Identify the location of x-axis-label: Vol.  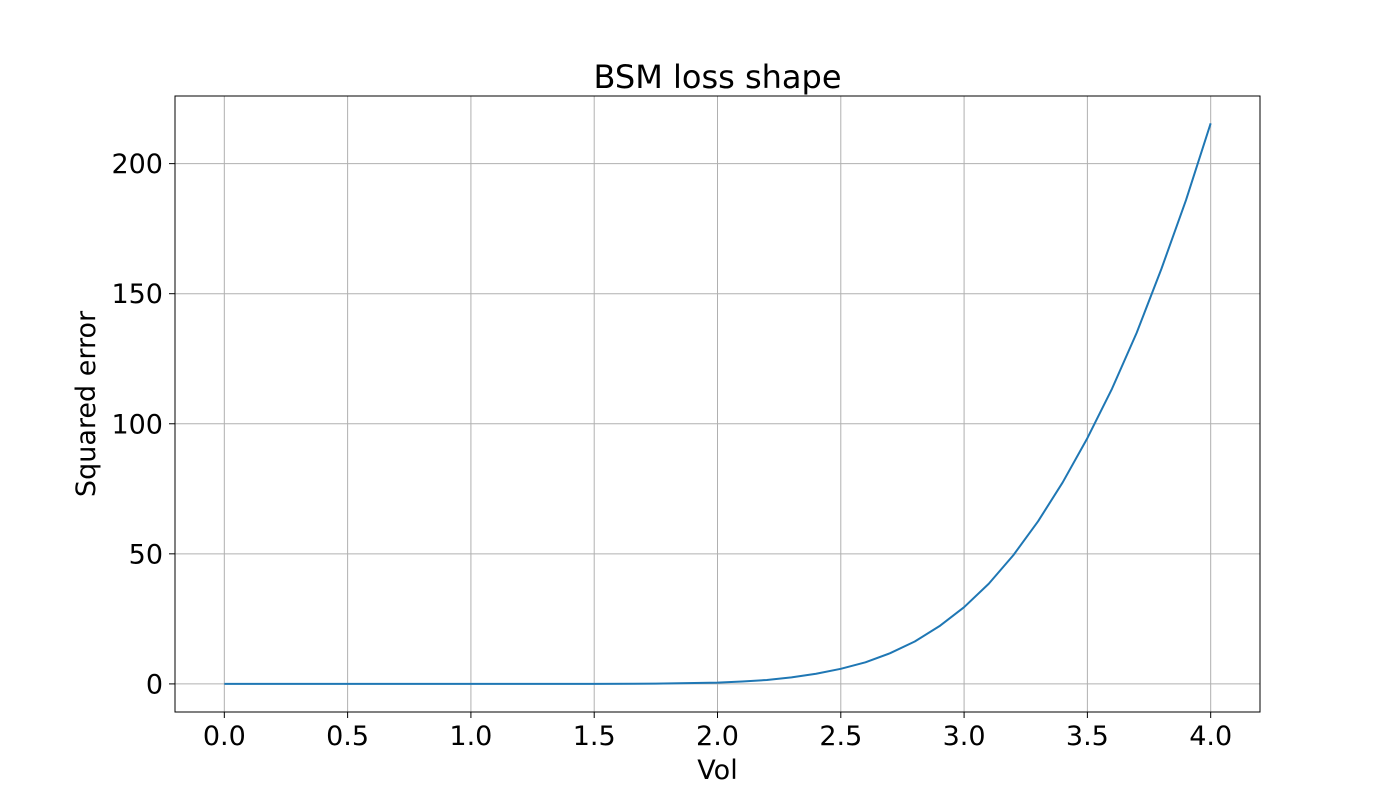
(717, 770).